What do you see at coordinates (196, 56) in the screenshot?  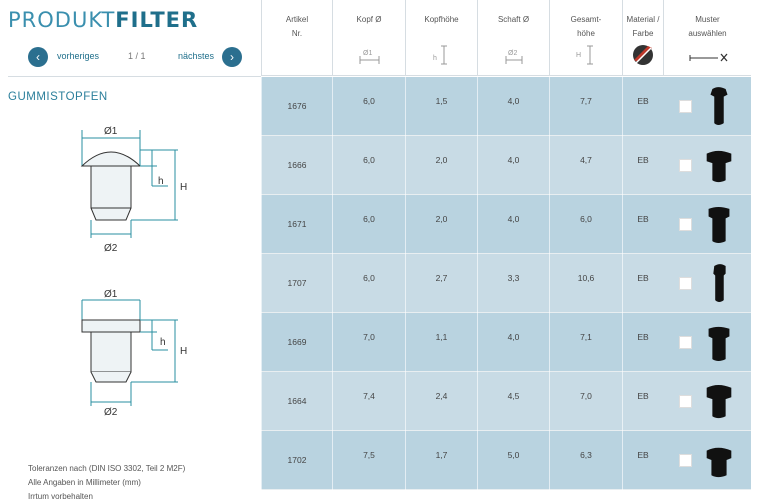 I see `next-link: nächstes` at bounding box center [196, 56].